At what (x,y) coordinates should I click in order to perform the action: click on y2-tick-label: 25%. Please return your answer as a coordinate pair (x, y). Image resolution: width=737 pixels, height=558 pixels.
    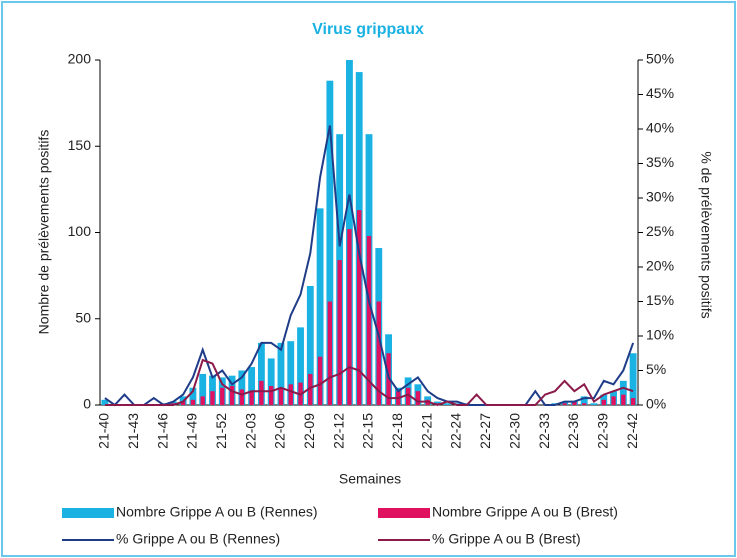
    Looking at the image, I should click on (660, 231).